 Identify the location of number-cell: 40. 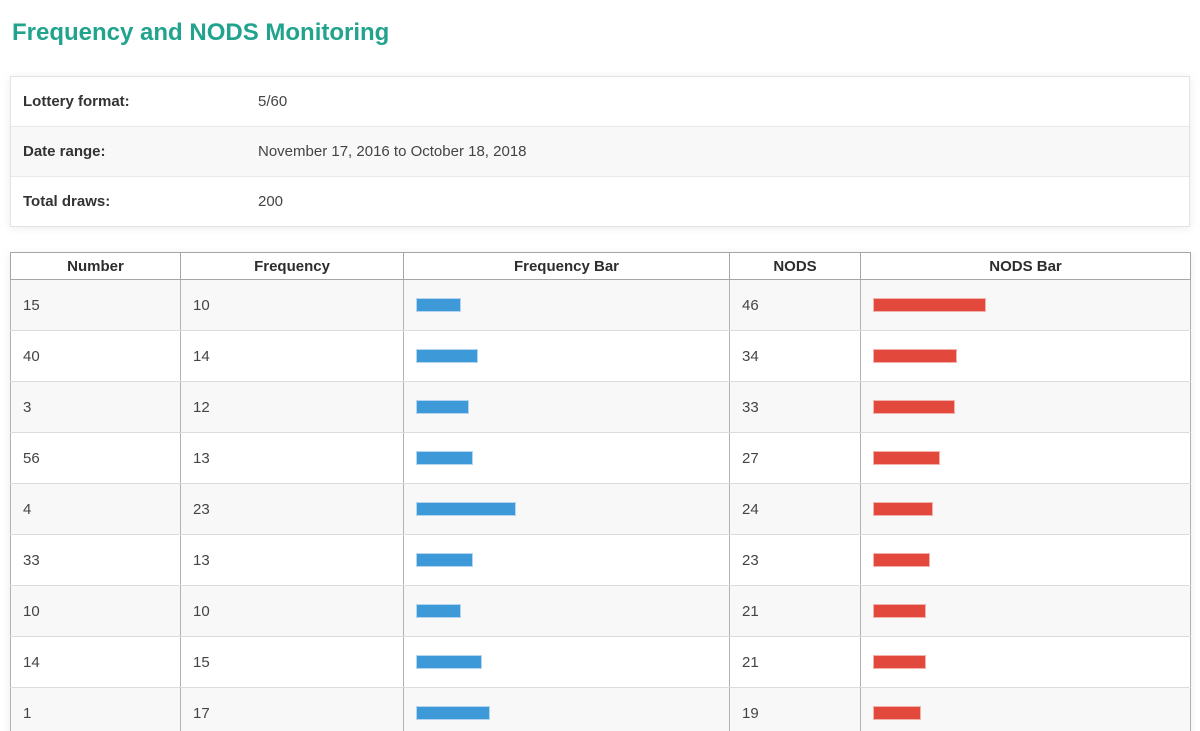
(95, 356).